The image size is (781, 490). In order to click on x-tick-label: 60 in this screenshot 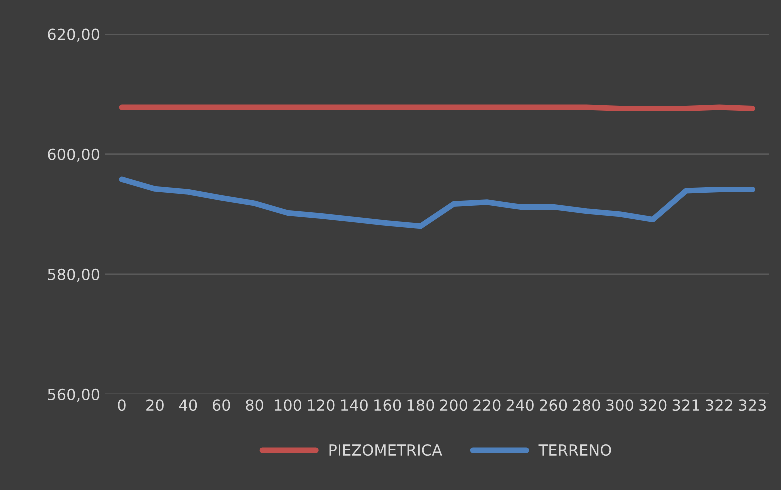, I will do `click(221, 406)`.